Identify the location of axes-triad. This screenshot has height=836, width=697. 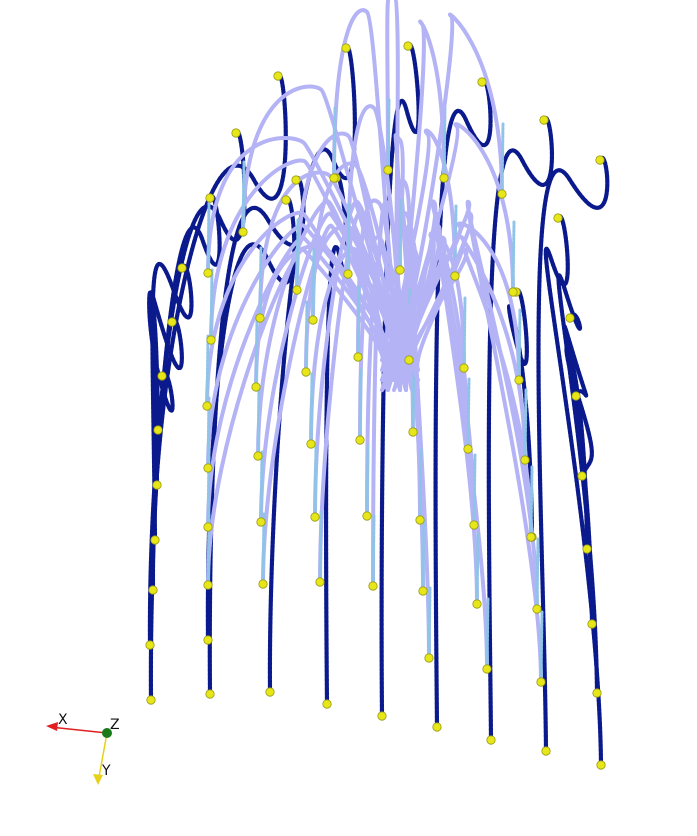
(79, 753).